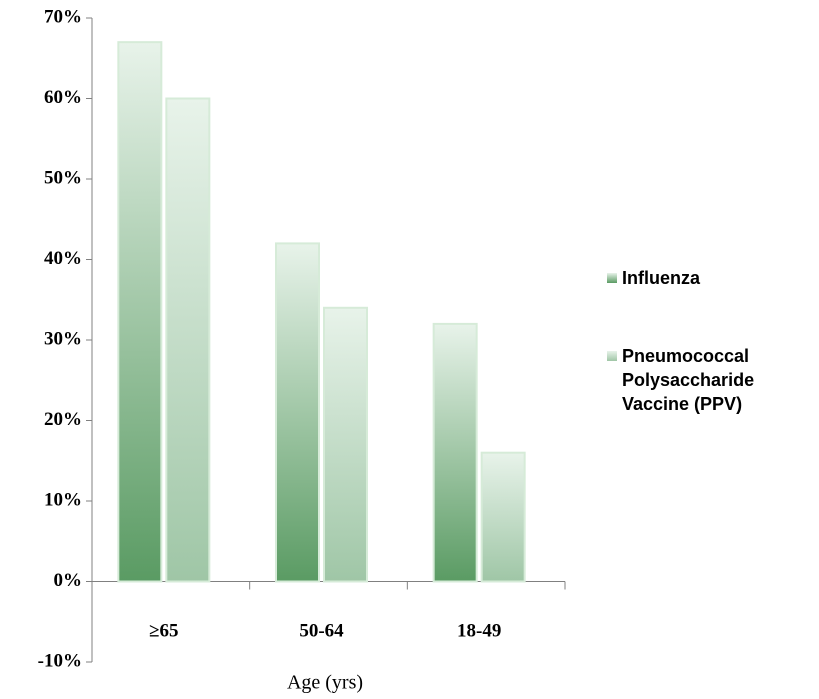  Describe the element at coordinates (661, 278) in the screenshot. I see `legend-label: Influenza` at that location.